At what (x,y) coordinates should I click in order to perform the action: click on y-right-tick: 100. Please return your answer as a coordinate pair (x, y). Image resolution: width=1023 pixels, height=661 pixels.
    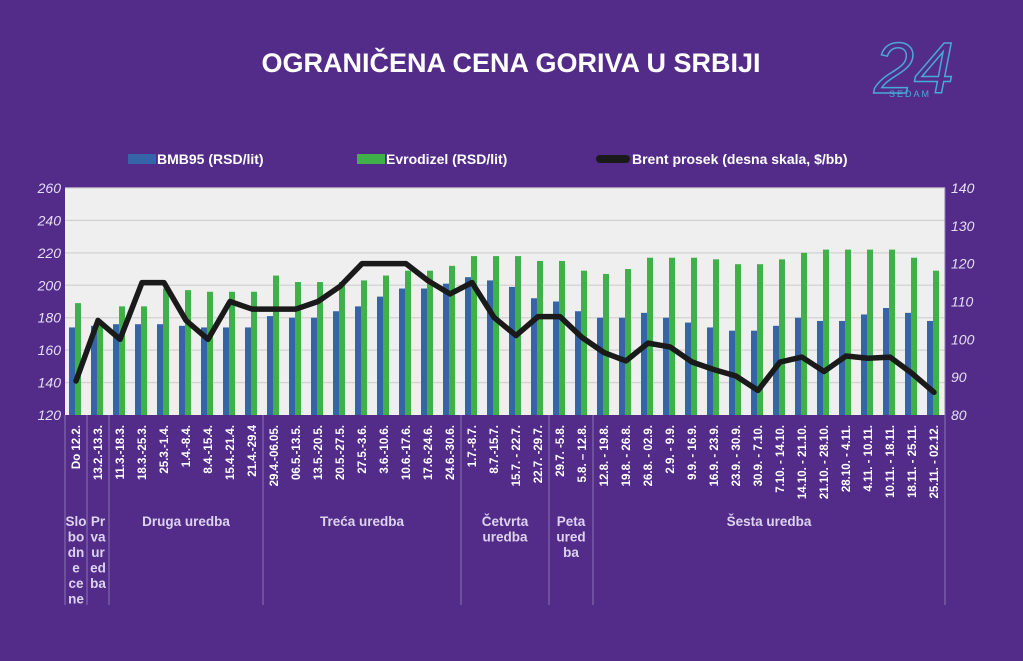
    Looking at the image, I should click on (963, 339).